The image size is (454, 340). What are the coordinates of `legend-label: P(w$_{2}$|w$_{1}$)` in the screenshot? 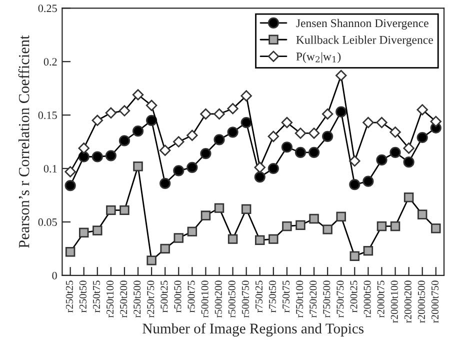 It's located at (318, 57).